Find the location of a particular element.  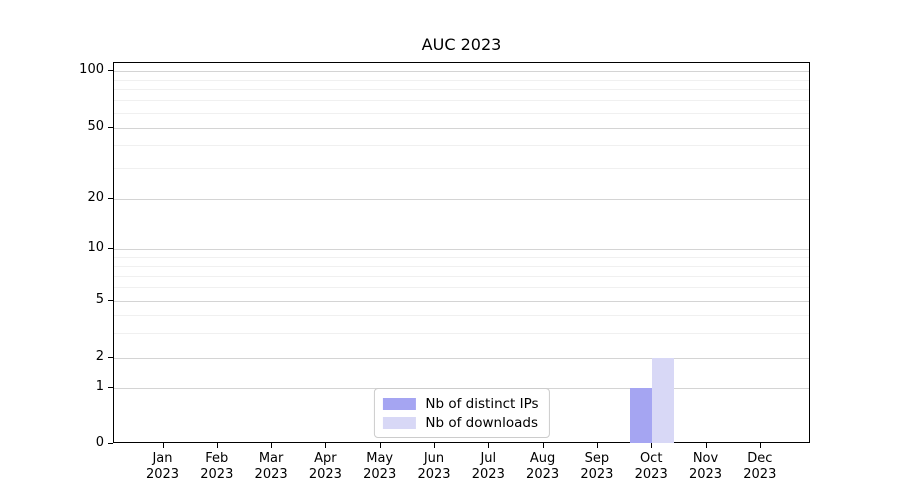

xtick-mark-feb is located at coordinates (217, 445).